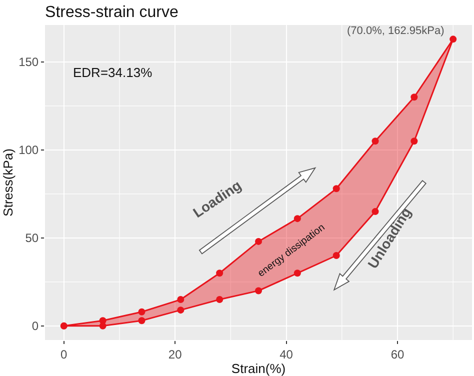 The height and width of the screenshot is (376, 474). I want to click on annotation: (70.0%, 162.95kPa), so click(395, 31).